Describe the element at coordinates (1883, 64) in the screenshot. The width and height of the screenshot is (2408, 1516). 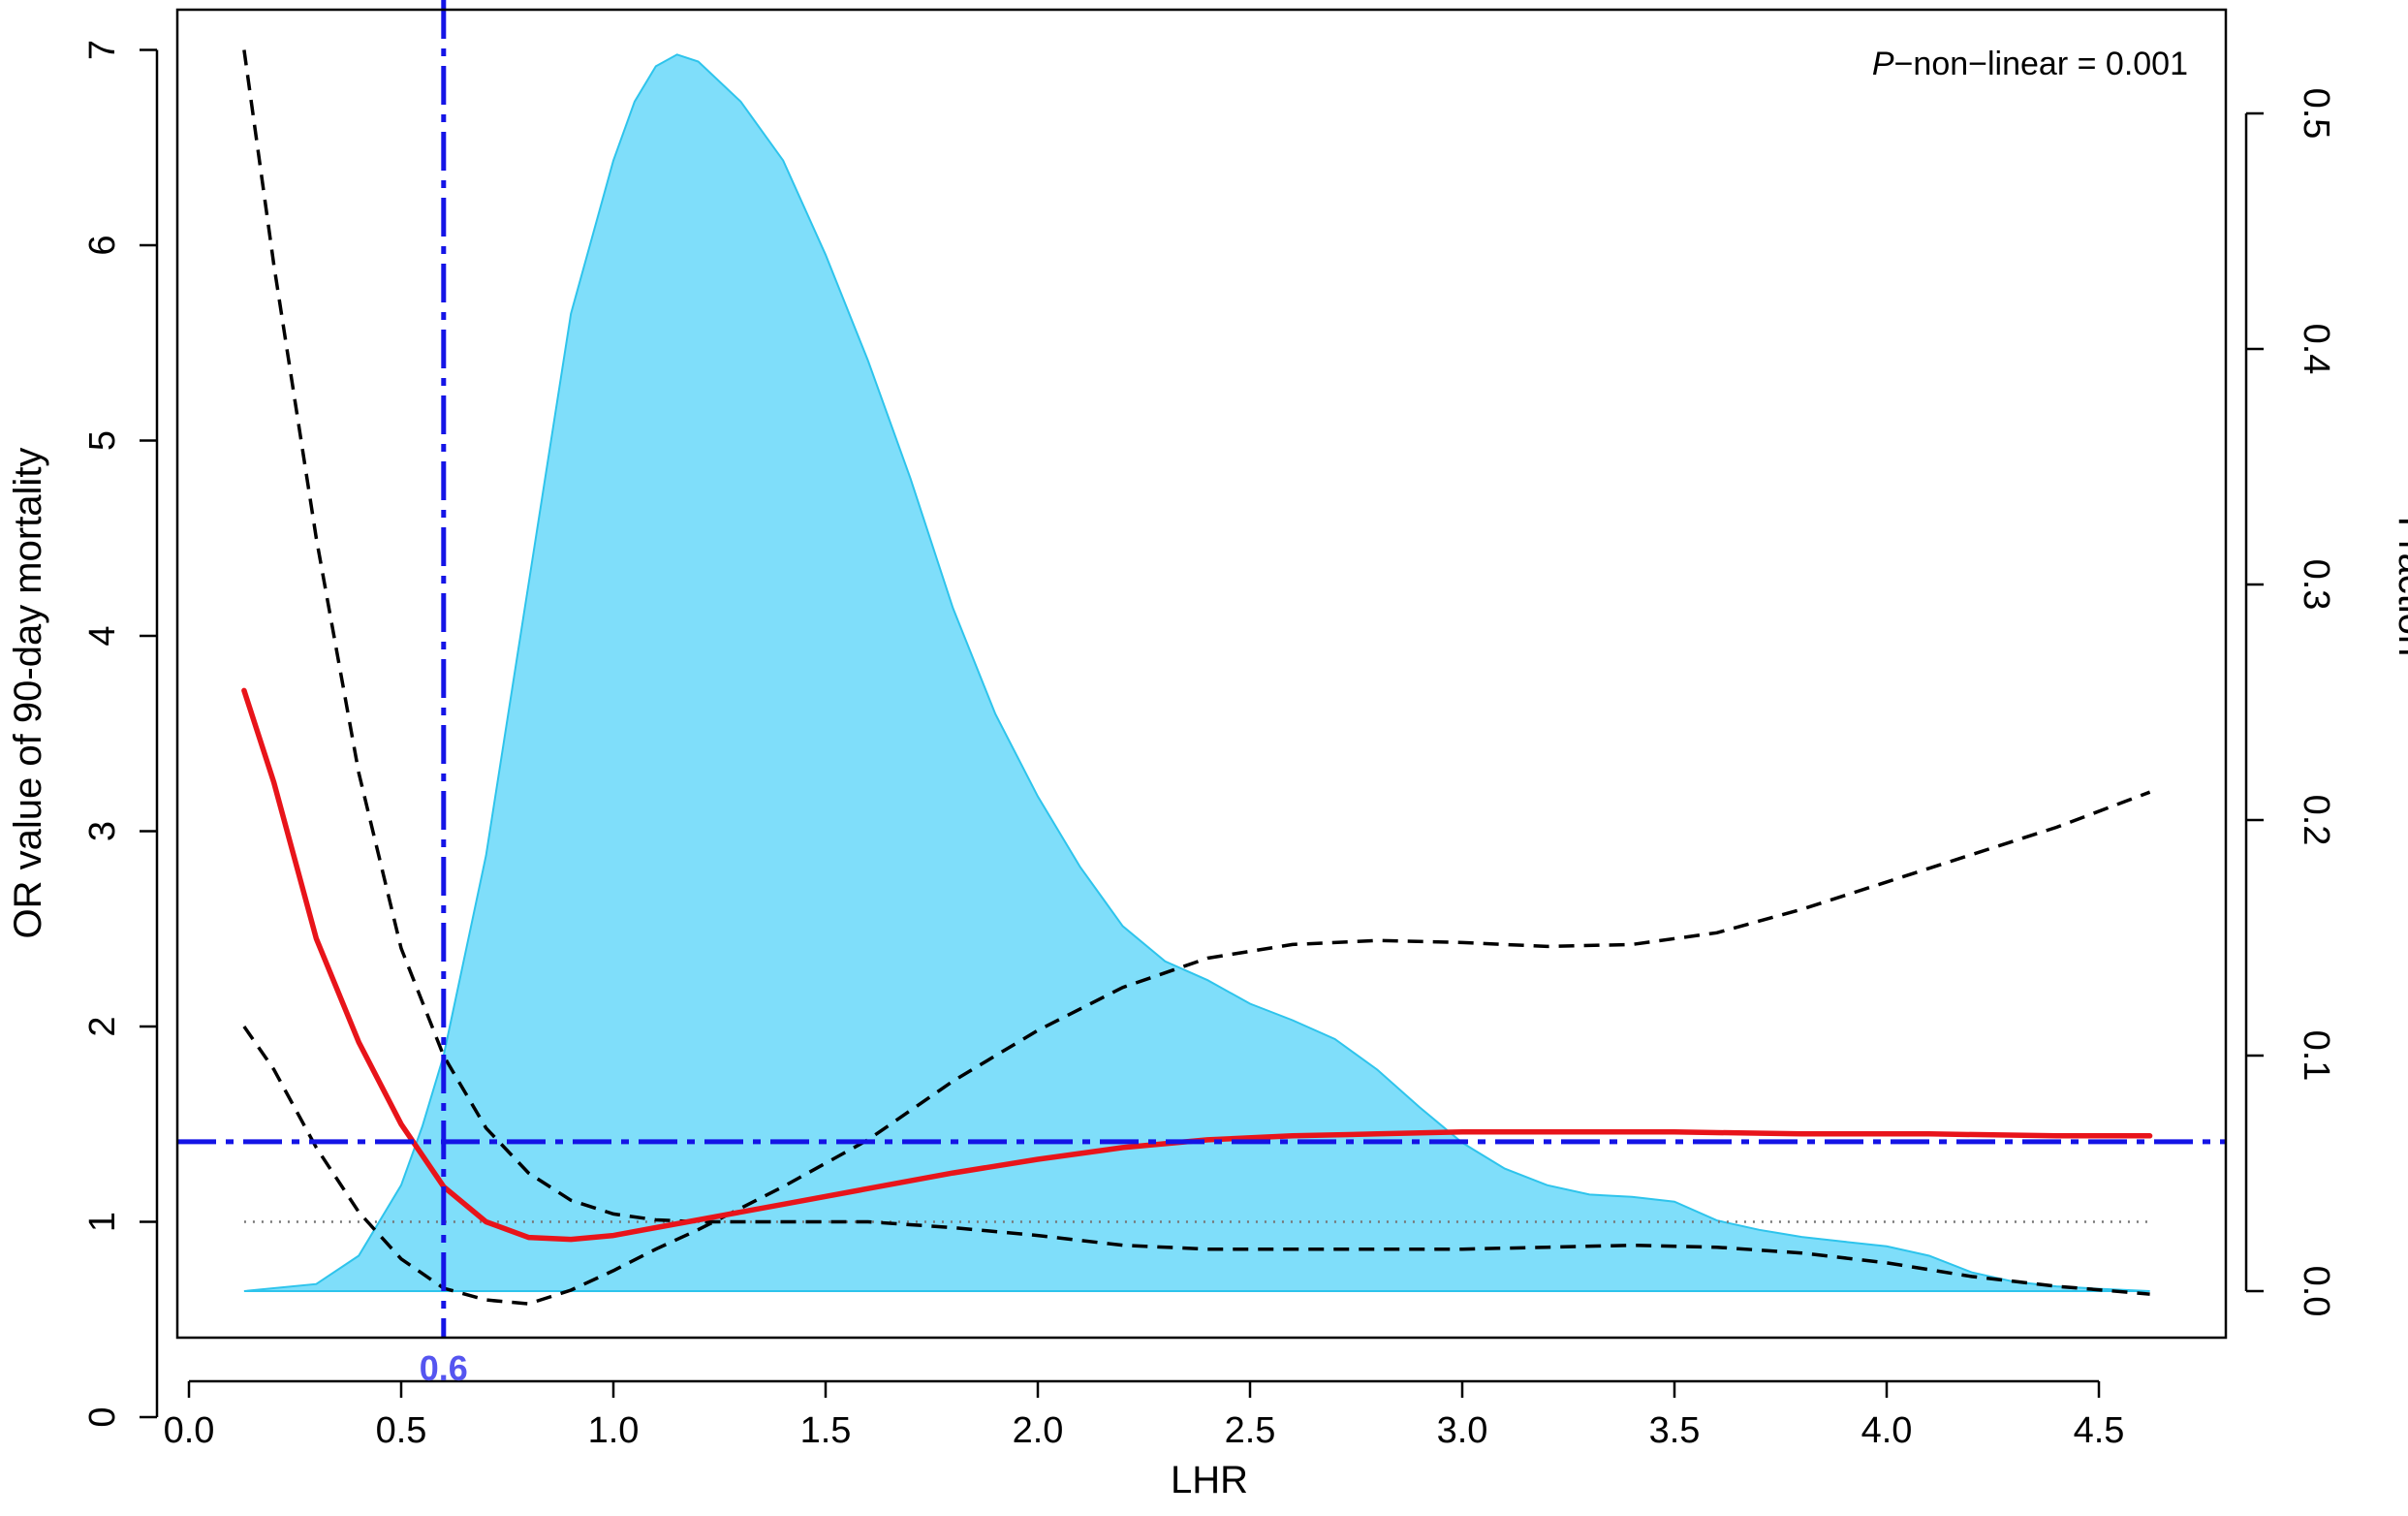
I see `p-value-prefix: P` at that location.